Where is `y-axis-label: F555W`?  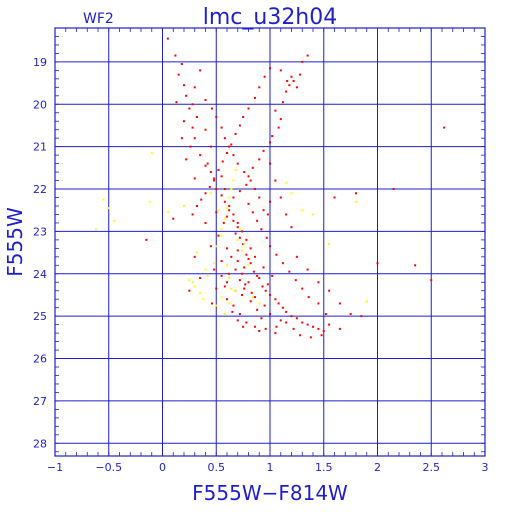
y-axis-label: F555W is located at coordinates (15, 242).